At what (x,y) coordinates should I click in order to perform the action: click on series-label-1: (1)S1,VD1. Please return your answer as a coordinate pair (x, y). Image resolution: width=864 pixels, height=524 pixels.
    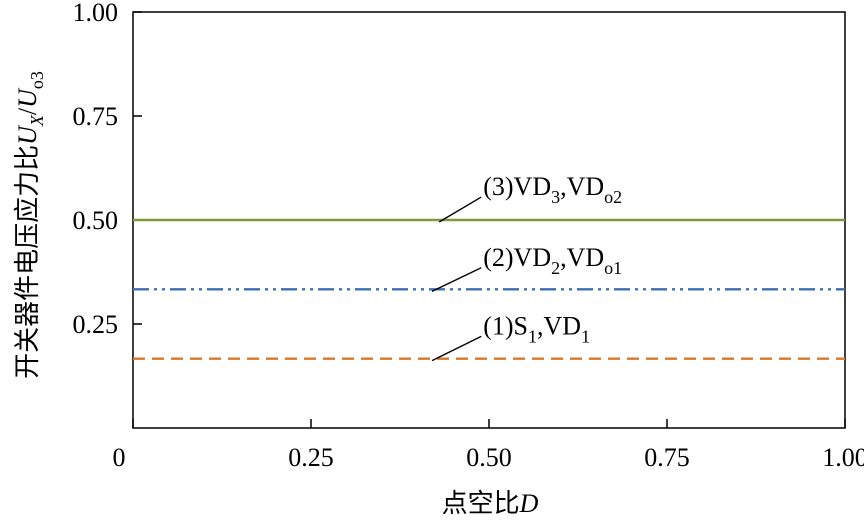
    Looking at the image, I should click on (536, 328).